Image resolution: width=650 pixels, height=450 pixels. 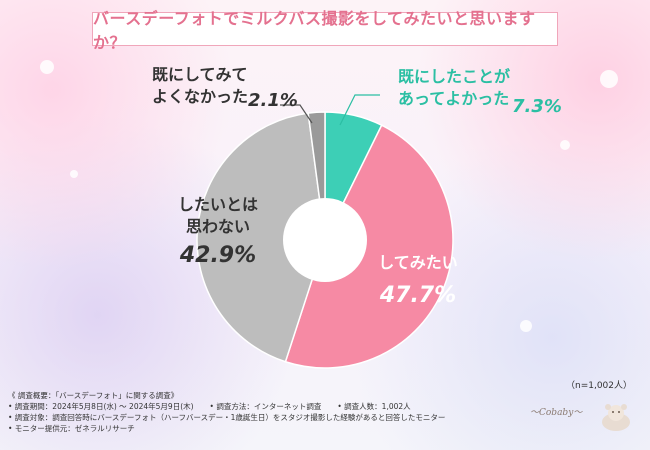 What do you see at coordinates (418, 262) in the screenshot?
I see `slice-label: してみたい` at bounding box center [418, 262].